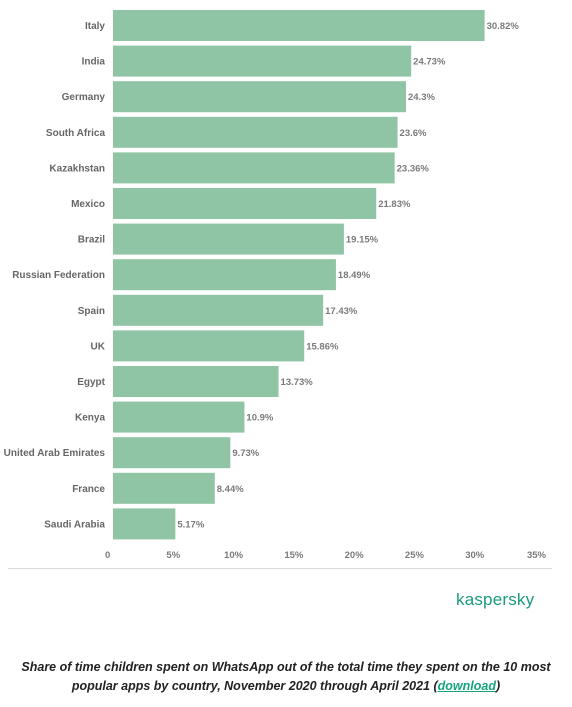  Describe the element at coordinates (90, 418) in the screenshot. I see `category-label: Kenya` at that location.